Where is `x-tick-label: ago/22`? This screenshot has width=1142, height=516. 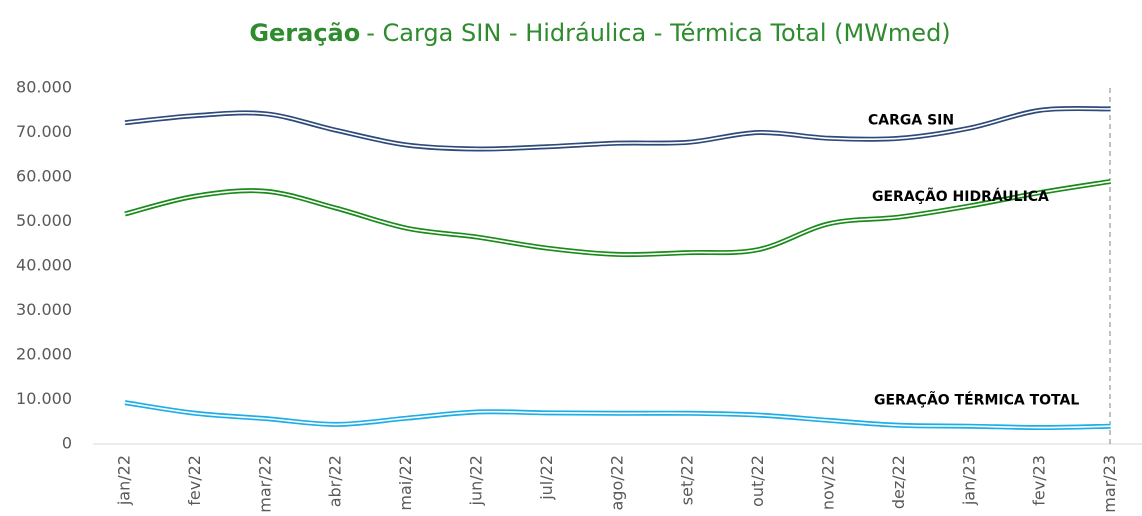
x-tick-label: ago/22 is located at coordinates (616, 483).